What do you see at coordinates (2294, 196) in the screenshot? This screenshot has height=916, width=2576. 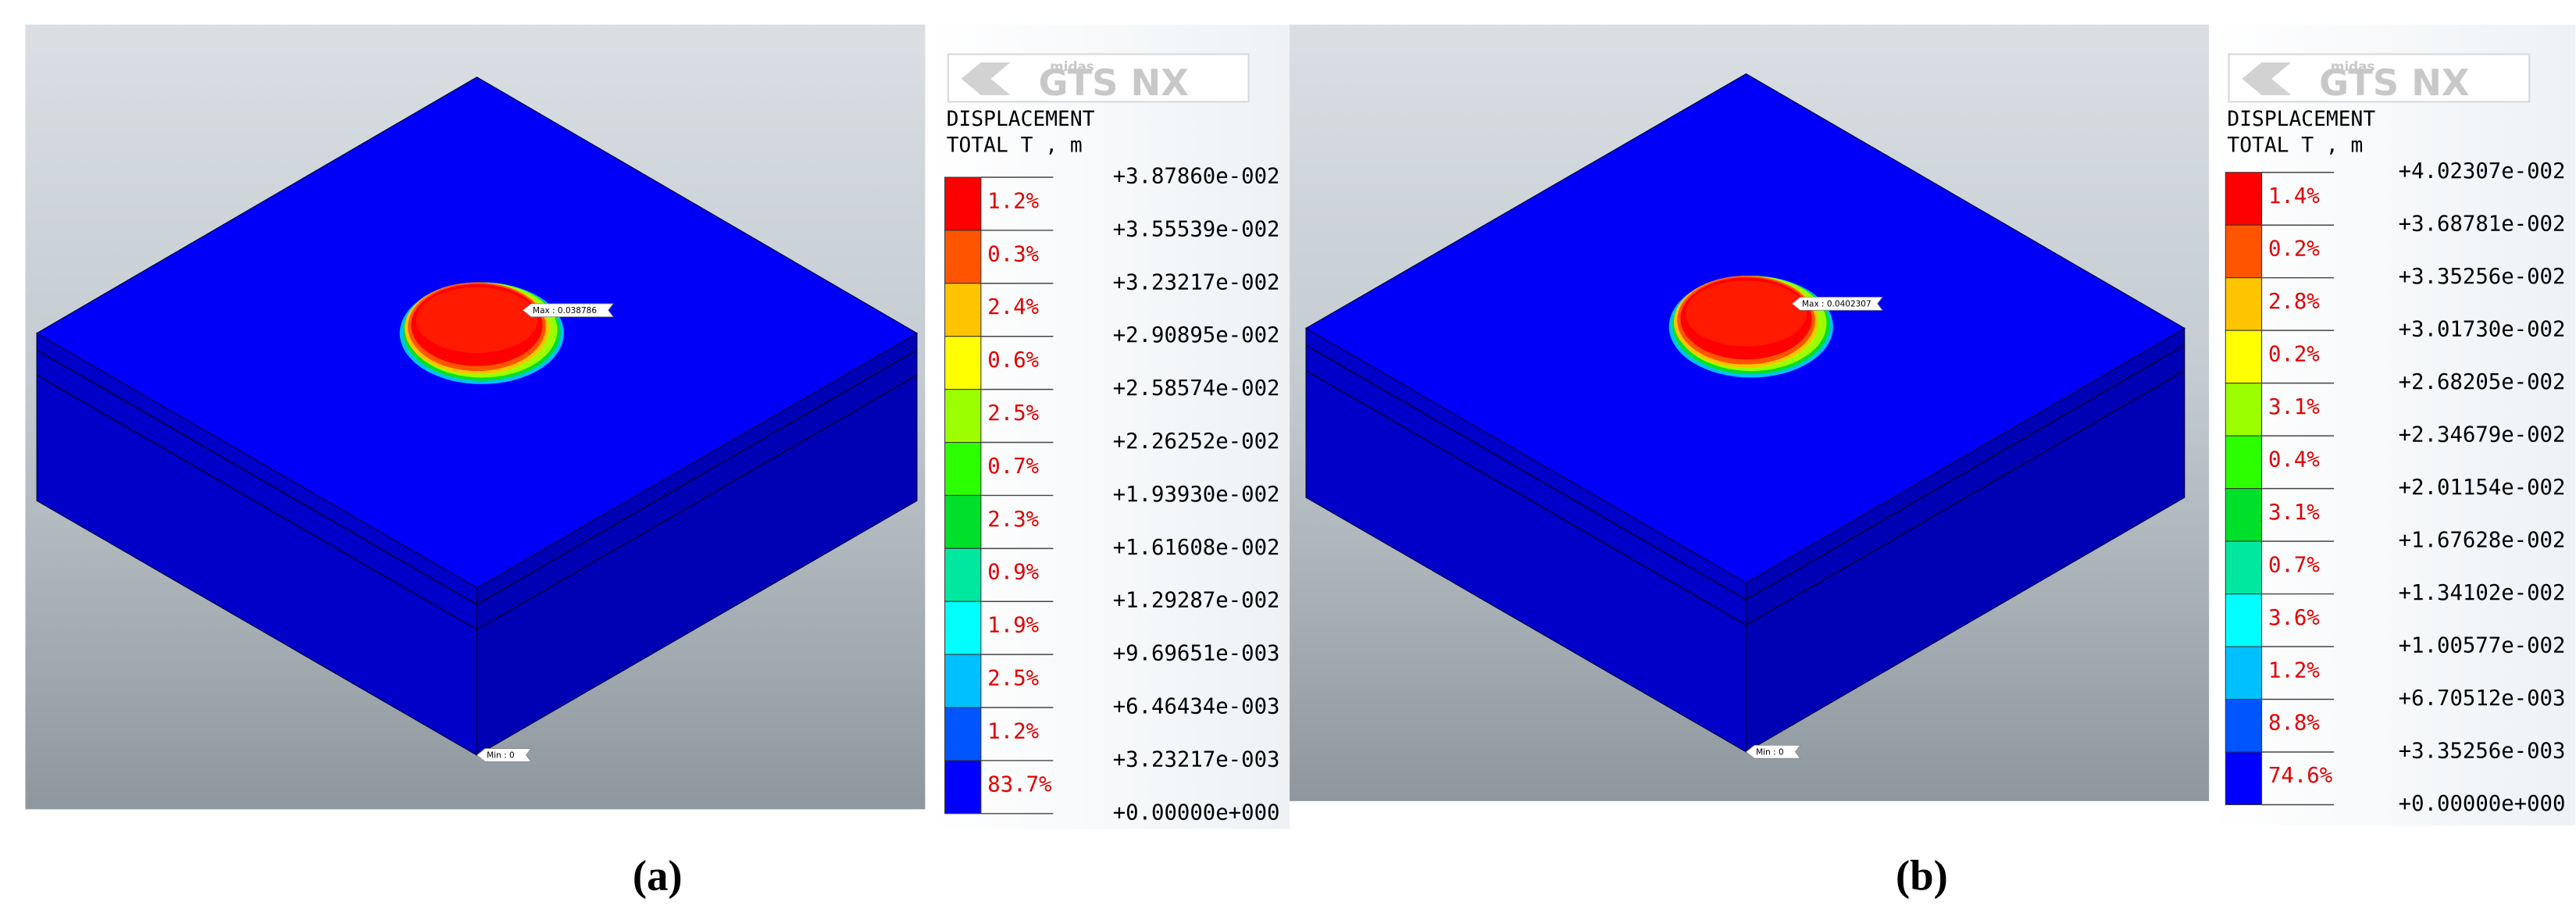 I see `band-percent: 1.4%` at bounding box center [2294, 196].